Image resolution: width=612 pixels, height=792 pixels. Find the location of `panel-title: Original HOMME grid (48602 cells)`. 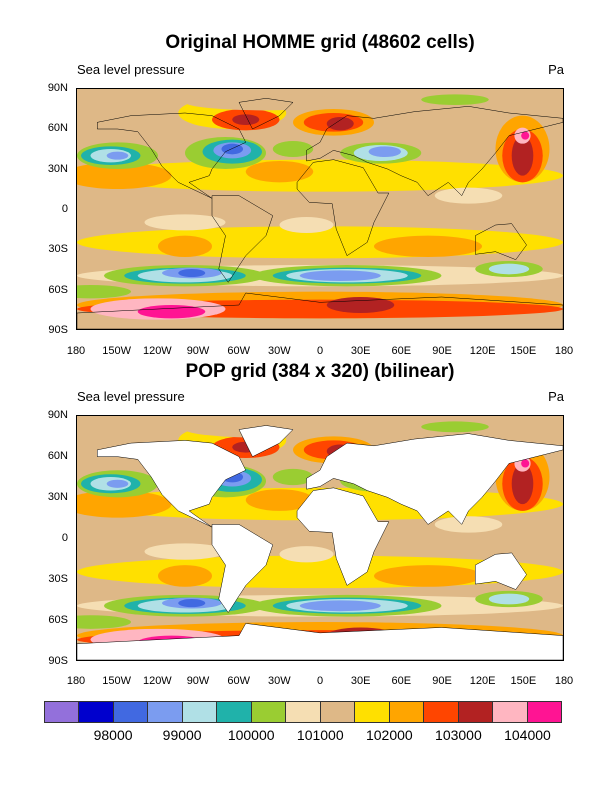

panel-title: Original HOMME grid (48602 cells) is located at coordinates (320, 42).